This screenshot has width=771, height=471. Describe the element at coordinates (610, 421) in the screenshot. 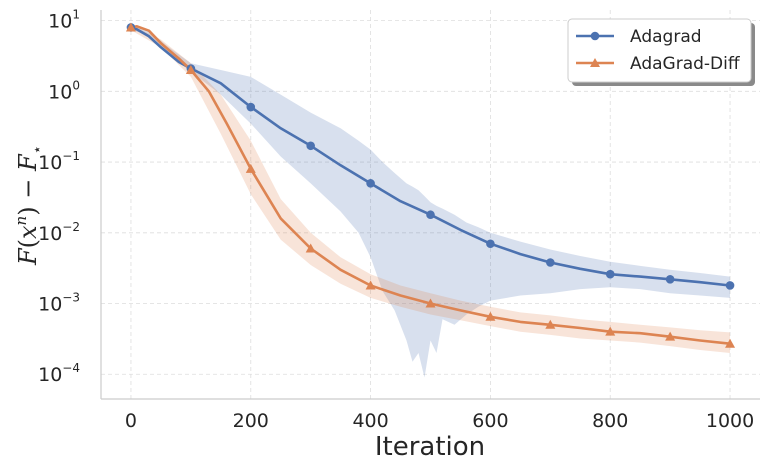

I see `x-tick-label: 800` at that location.